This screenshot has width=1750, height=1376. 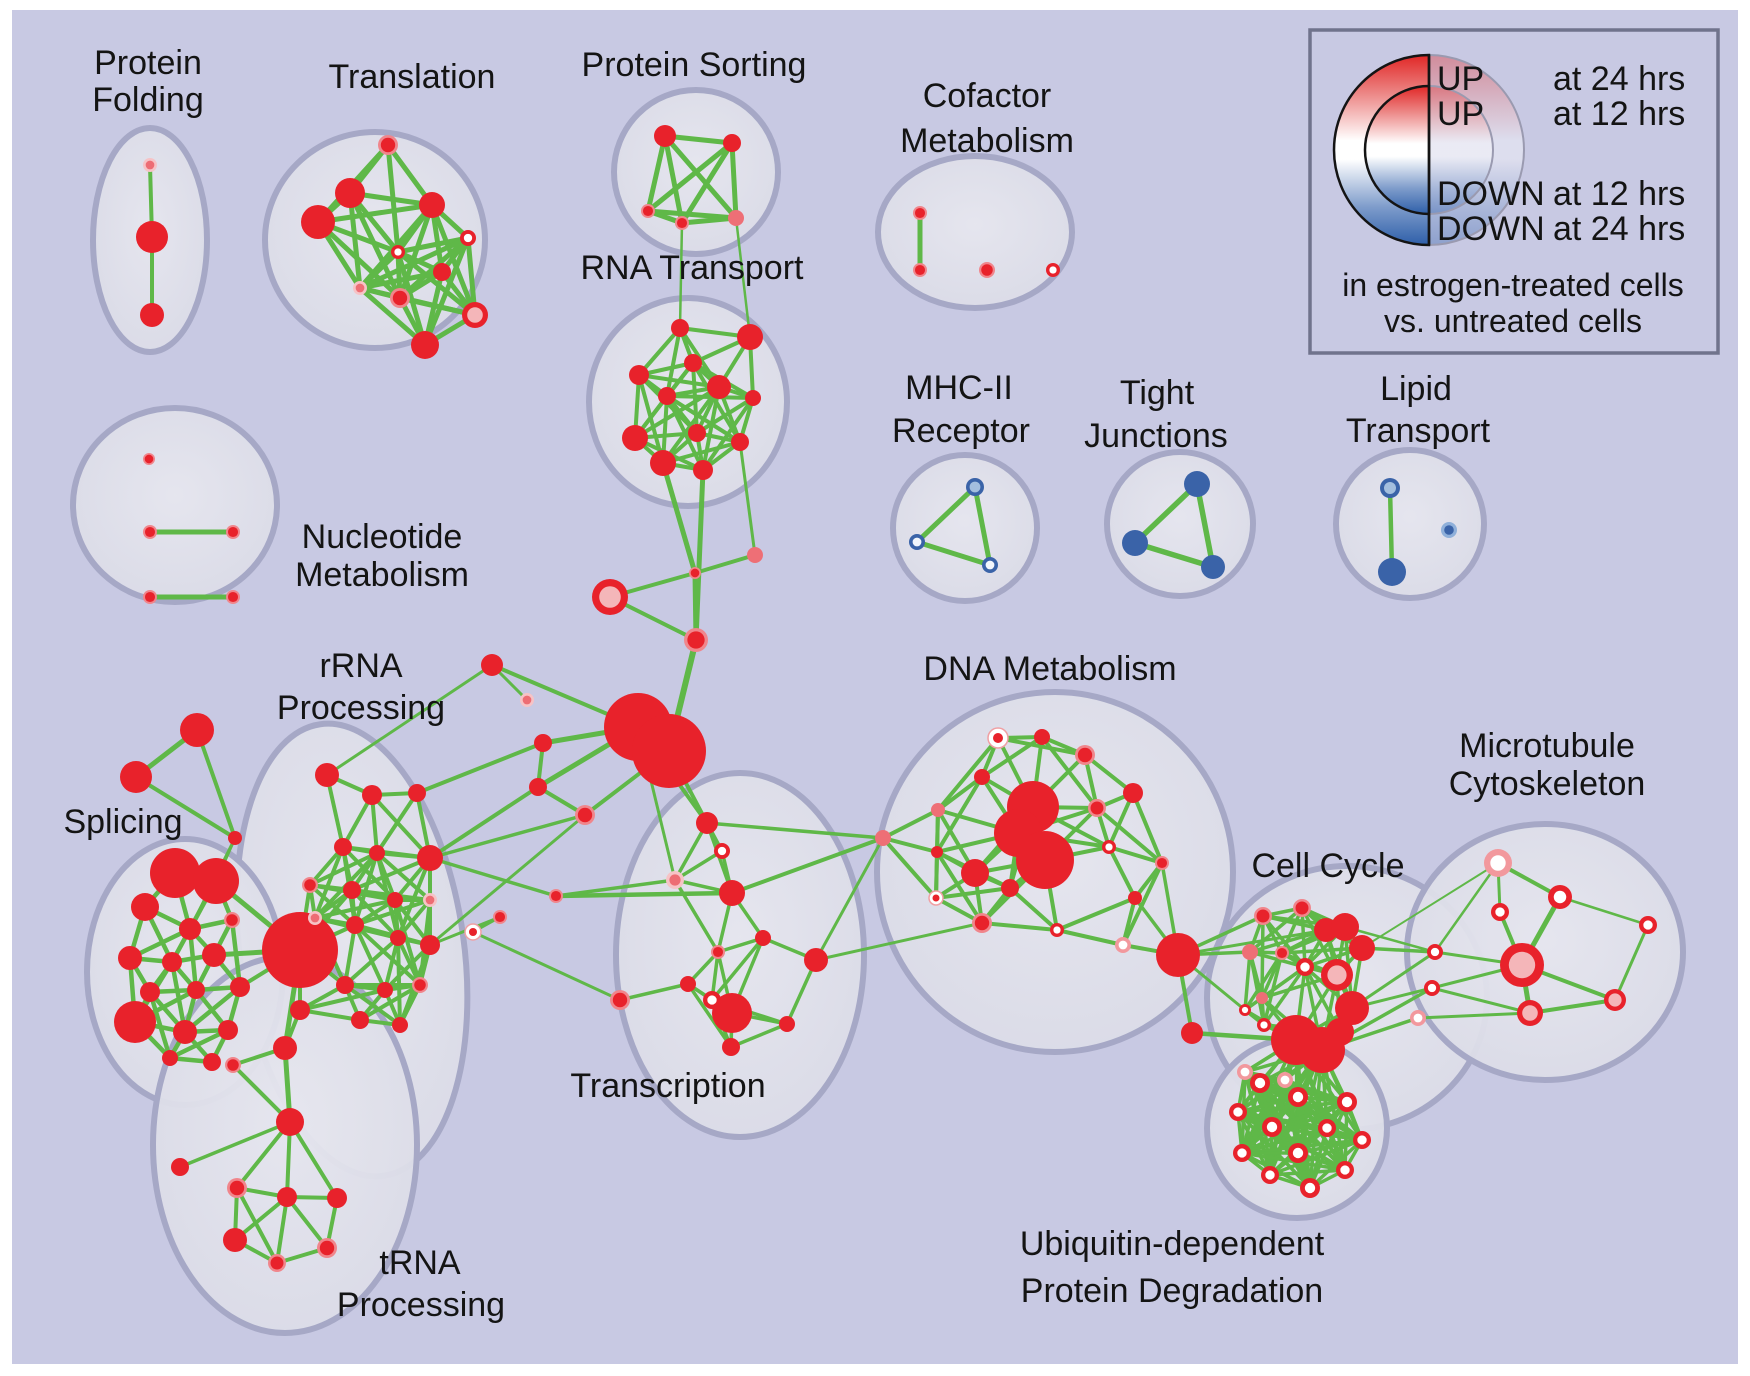 What do you see at coordinates (300, 1010) in the screenshot?
I see `node-rr20` at bounding box center [300, 1010].